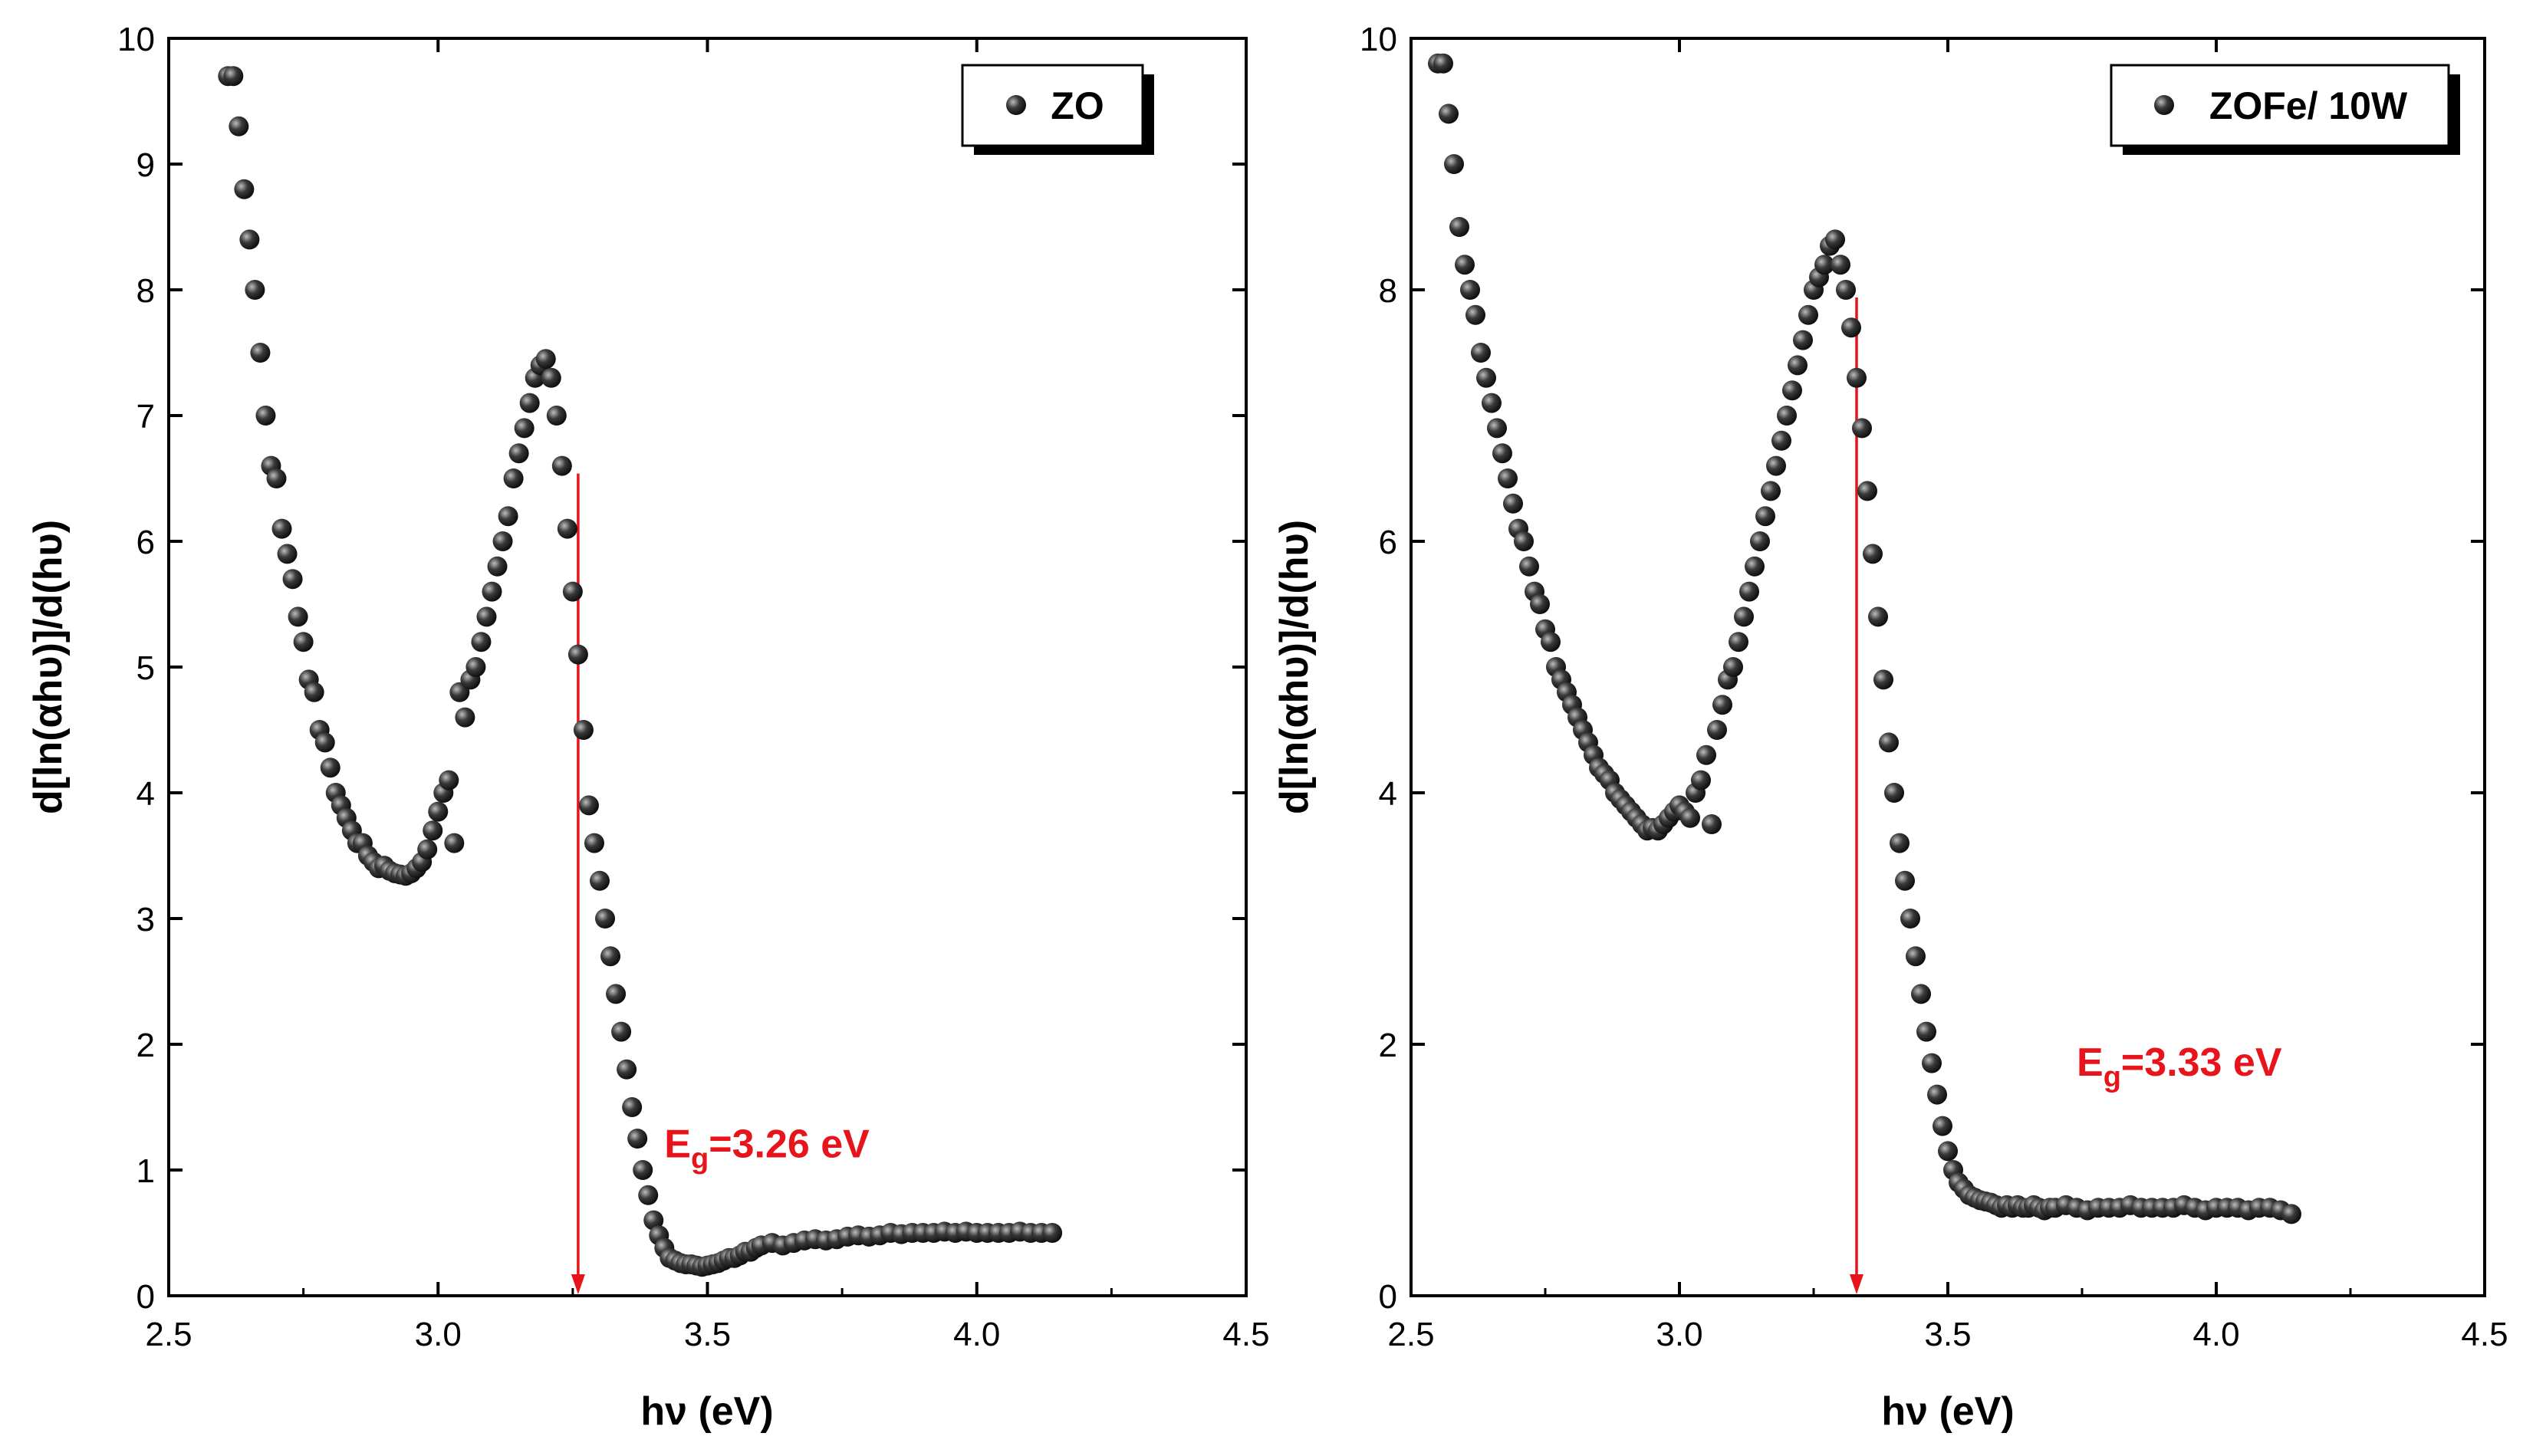  Describe the element at coordinates (146, 668) in the screenshot. I see `y-tick-label-left: 5` at that location.